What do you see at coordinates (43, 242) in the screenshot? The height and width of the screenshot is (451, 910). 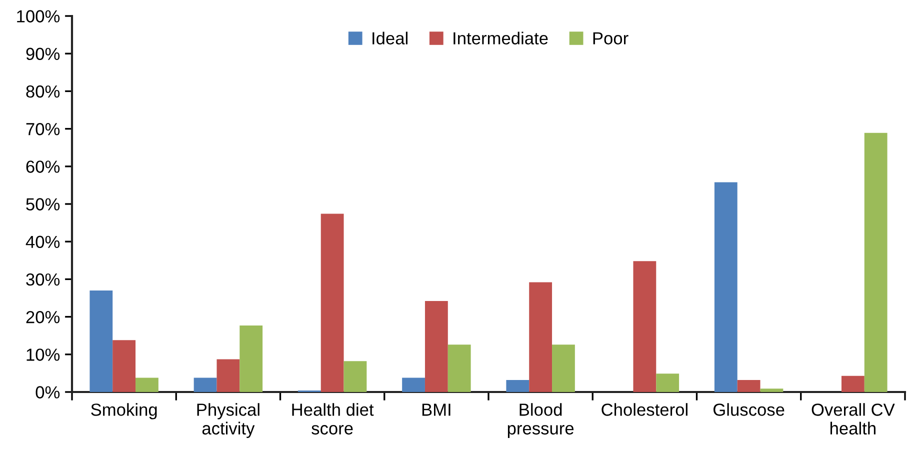 I see `y-tick-label: 40%` at bounding box center [43, 242].